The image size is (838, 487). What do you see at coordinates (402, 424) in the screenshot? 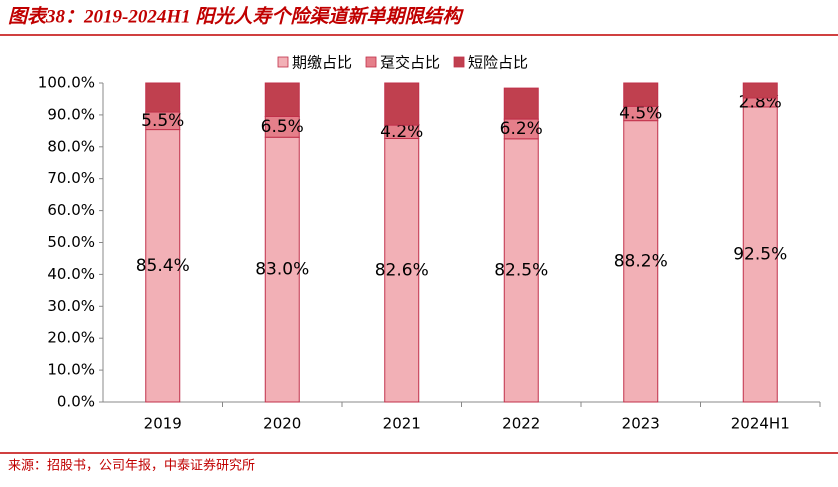
I see `x-tick-label: 2021` at bounding box center [402, 424].